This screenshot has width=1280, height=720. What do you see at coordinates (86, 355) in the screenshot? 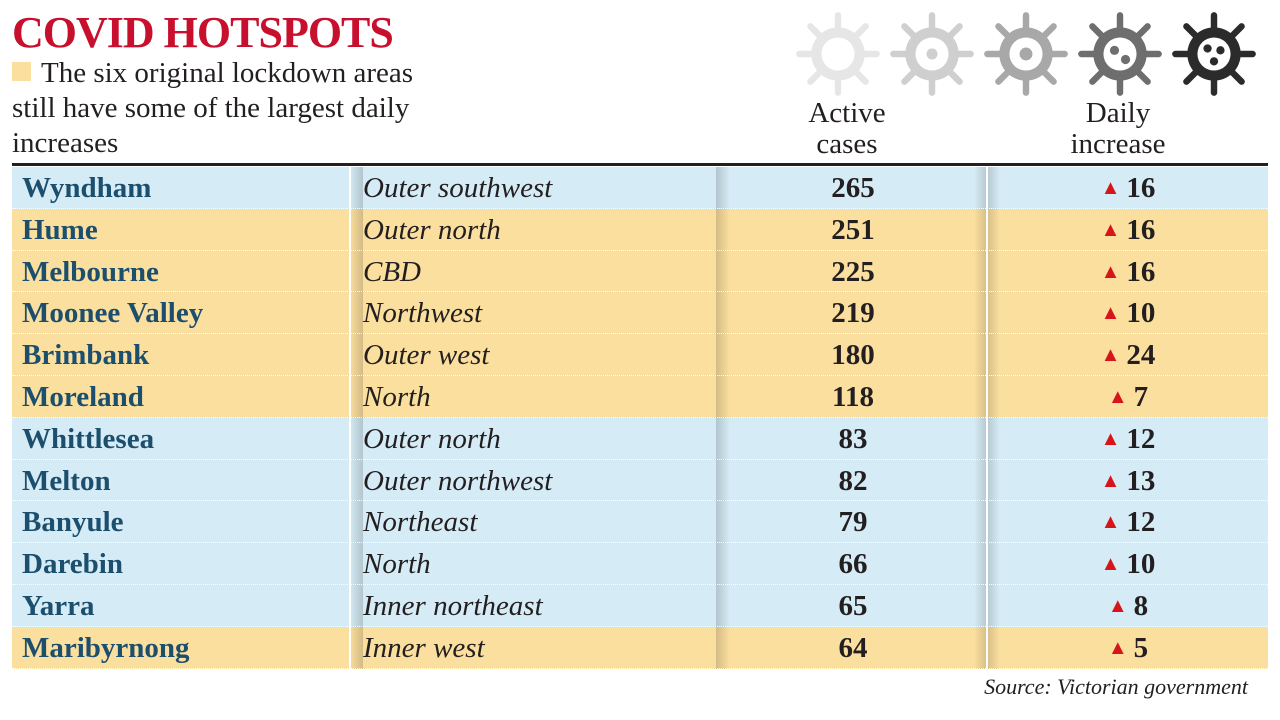
I see `area-name: Brimbank` at bounding box center [86, 355].